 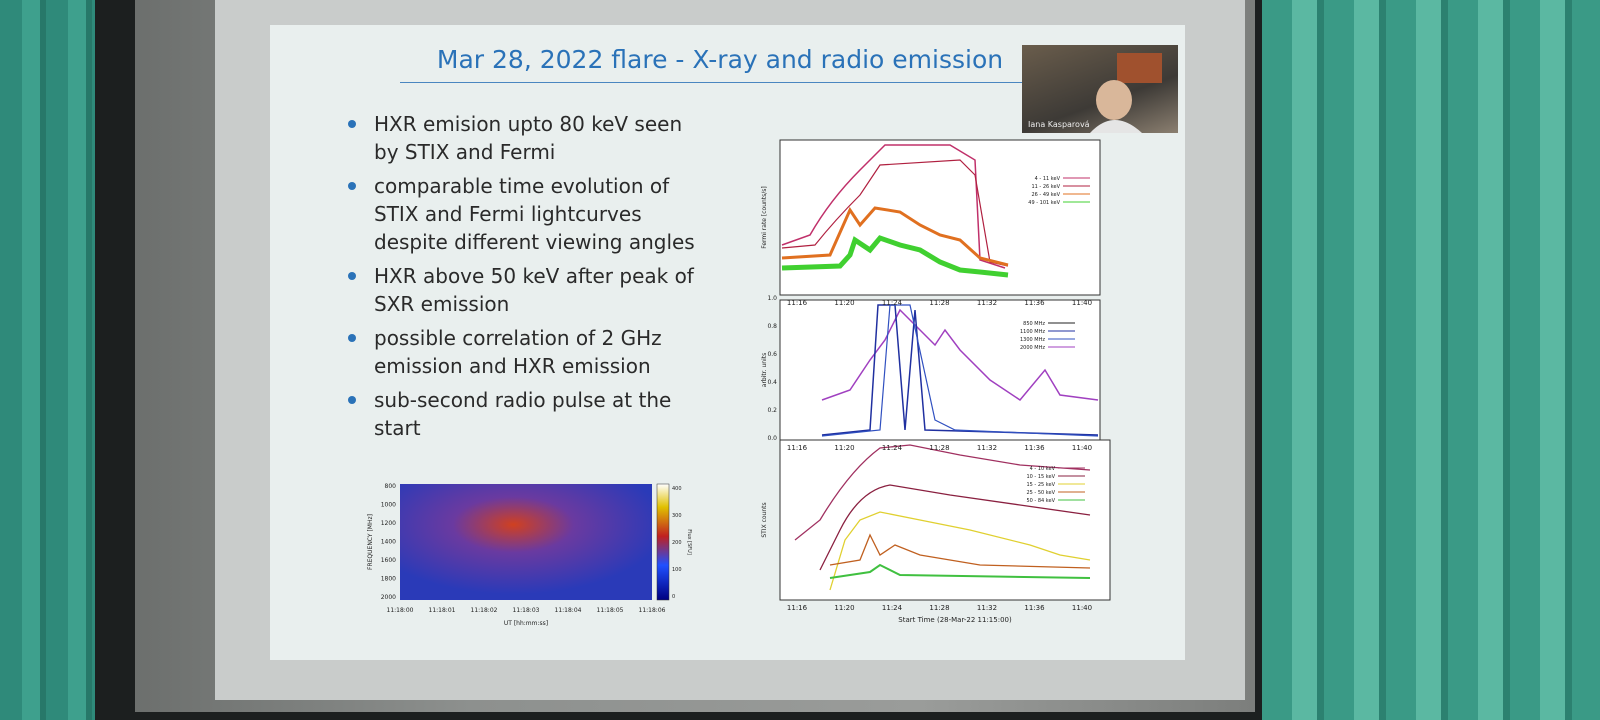 I want to click on x-tick-label: 11:18:06, so click(x=652, y=610).